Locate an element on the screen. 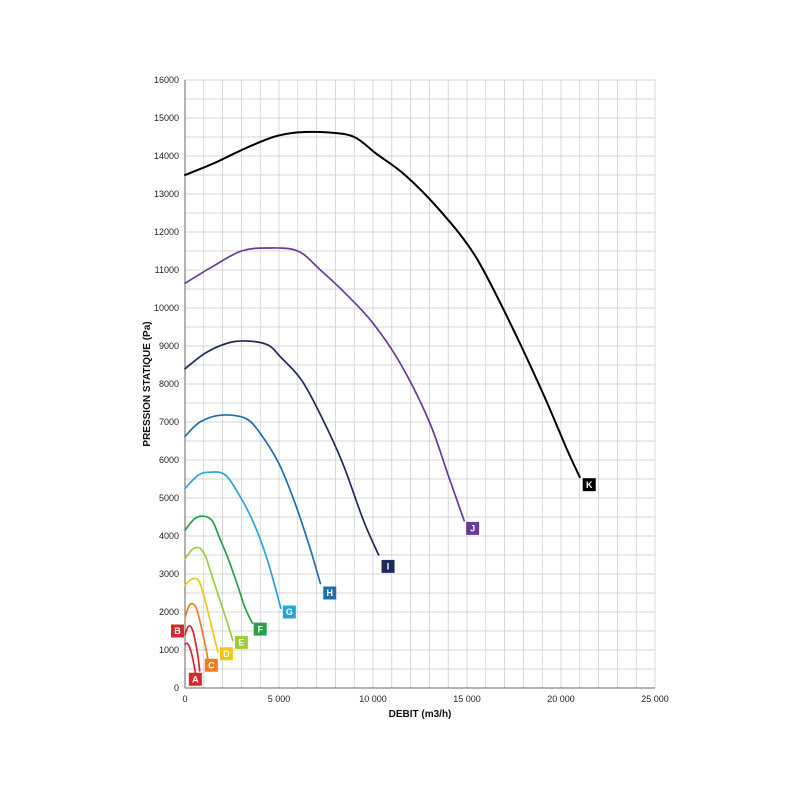 This screenshot has width=800, height=800. series-badge-label: B is located at coordinates (177, 631).